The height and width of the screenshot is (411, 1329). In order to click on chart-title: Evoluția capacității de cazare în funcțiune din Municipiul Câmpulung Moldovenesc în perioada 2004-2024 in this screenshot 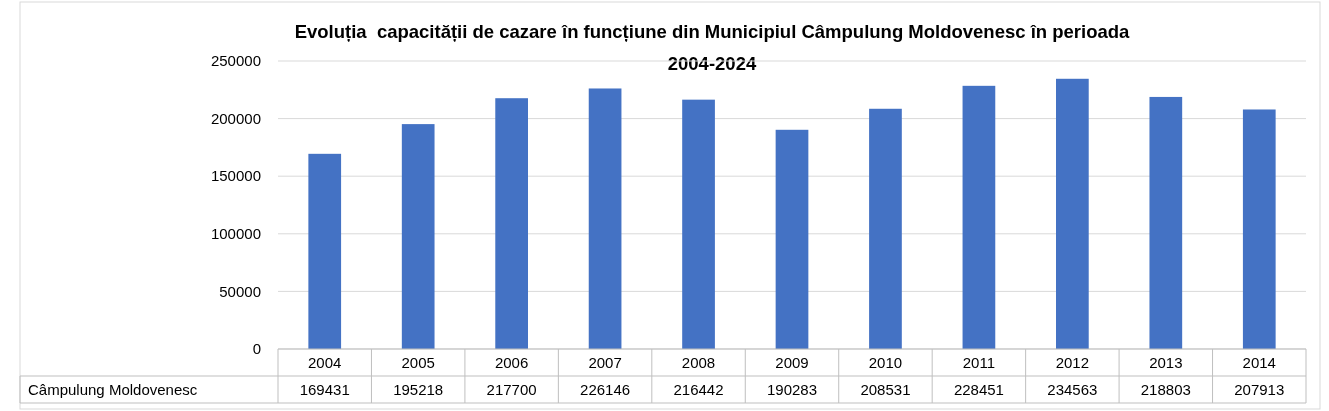, I will do `click(712, 47)`.